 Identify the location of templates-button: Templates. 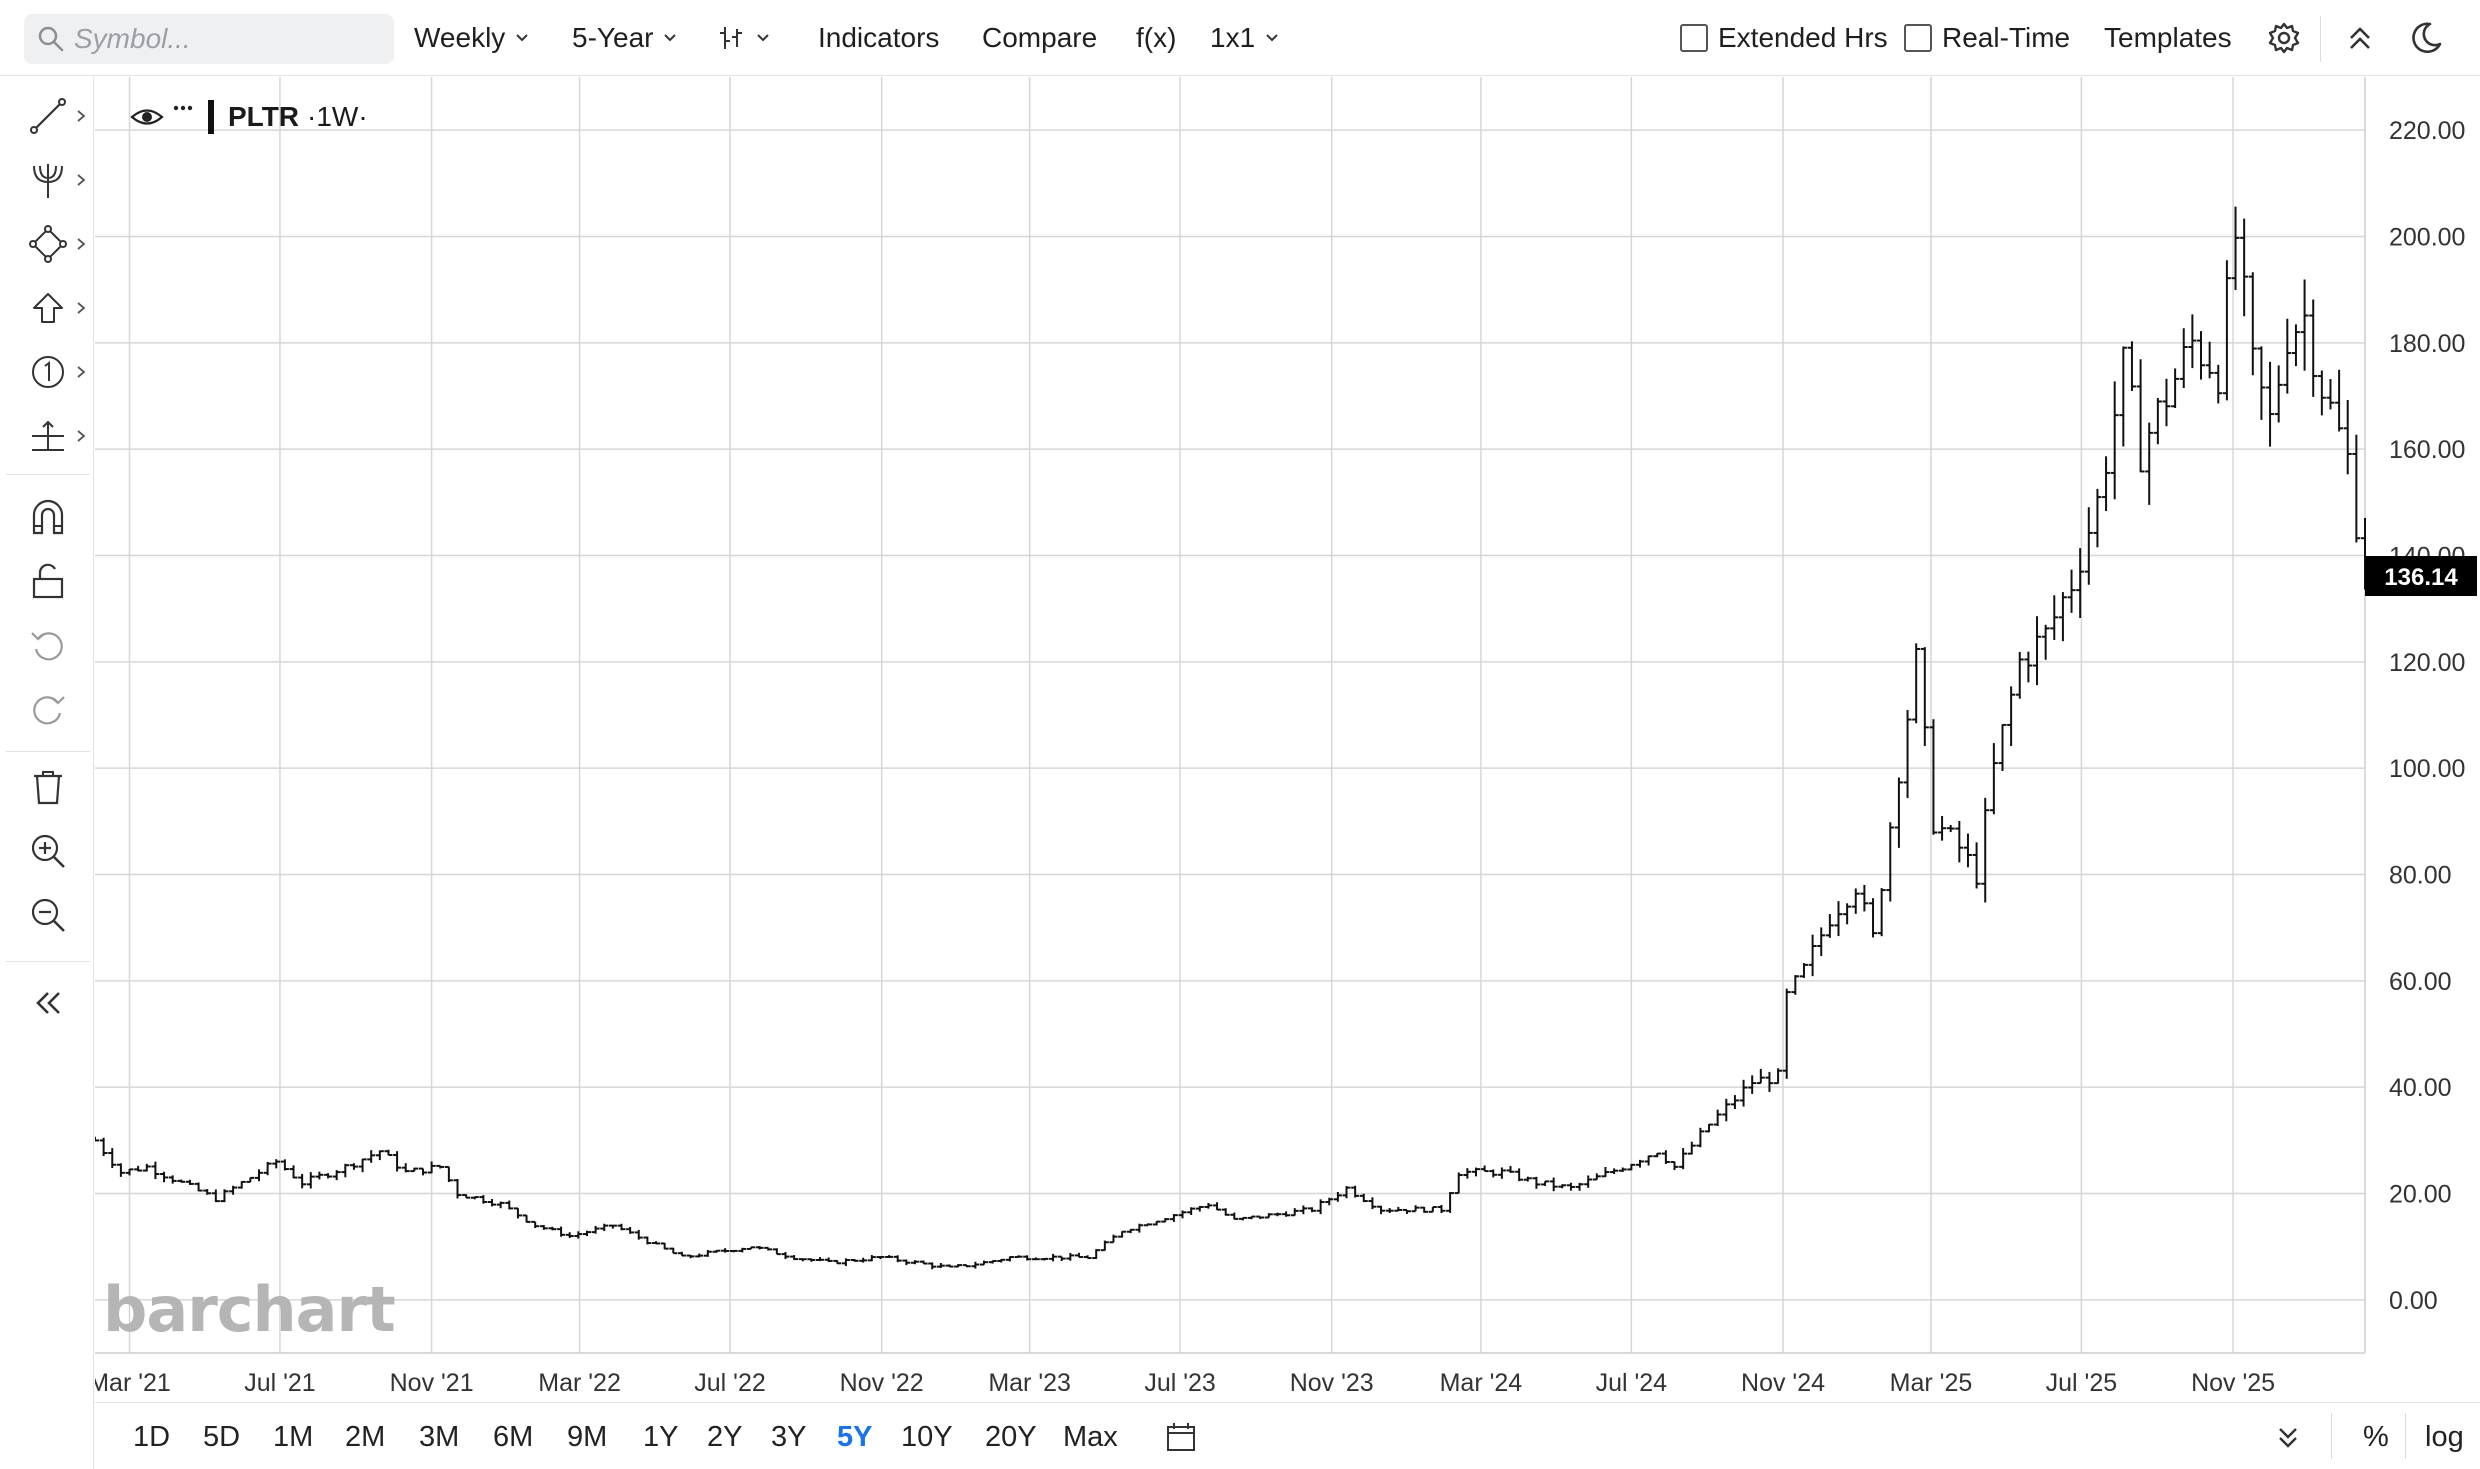
(2168, 38).